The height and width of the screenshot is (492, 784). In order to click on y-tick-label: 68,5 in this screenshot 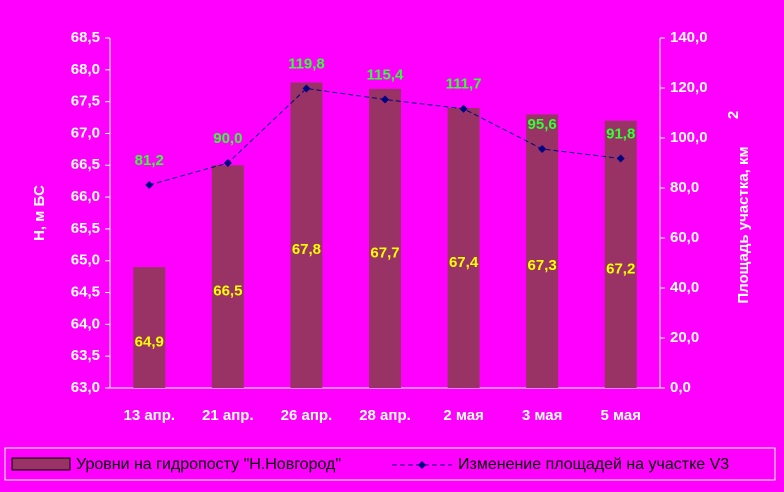, I will do `click(85, 37)`.